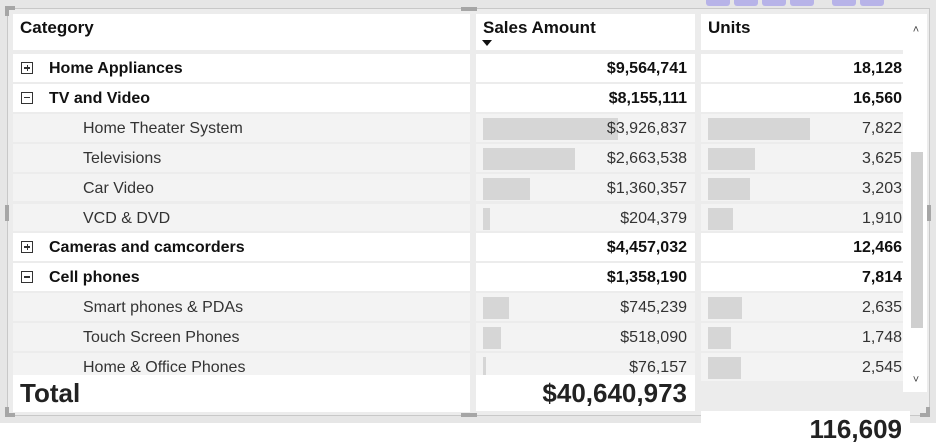  What do you see at coordinates (916, 30) in the screenshot?
I see `scroll-up-icon: ˄` at bounding box center [916, 30].